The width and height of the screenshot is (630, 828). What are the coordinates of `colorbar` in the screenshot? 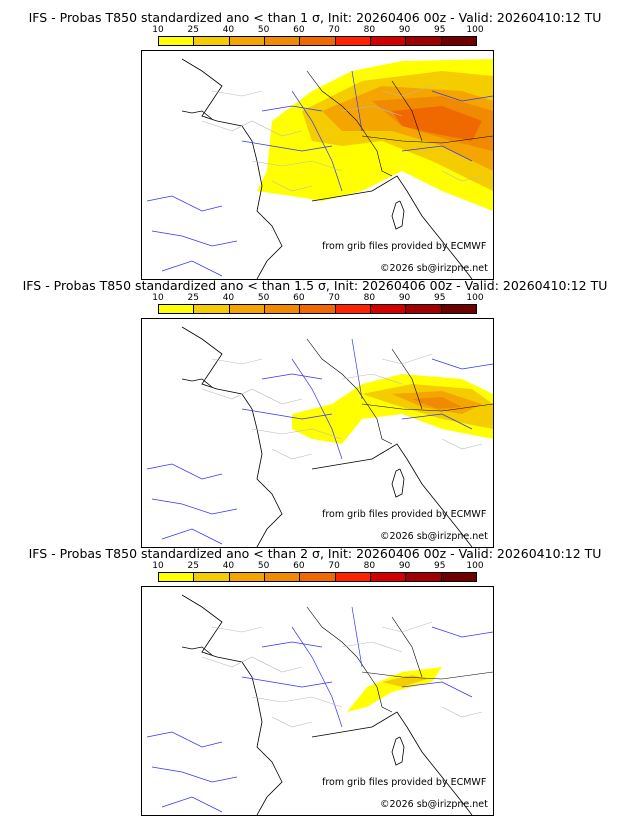 It's located at (317, 577).